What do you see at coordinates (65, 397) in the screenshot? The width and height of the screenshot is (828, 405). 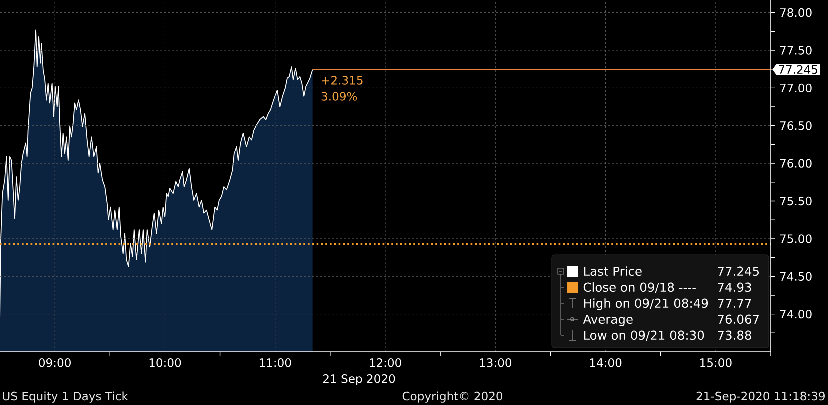 I see `text: US Equity 1 Days Tick` at bounding box center [65, 397].